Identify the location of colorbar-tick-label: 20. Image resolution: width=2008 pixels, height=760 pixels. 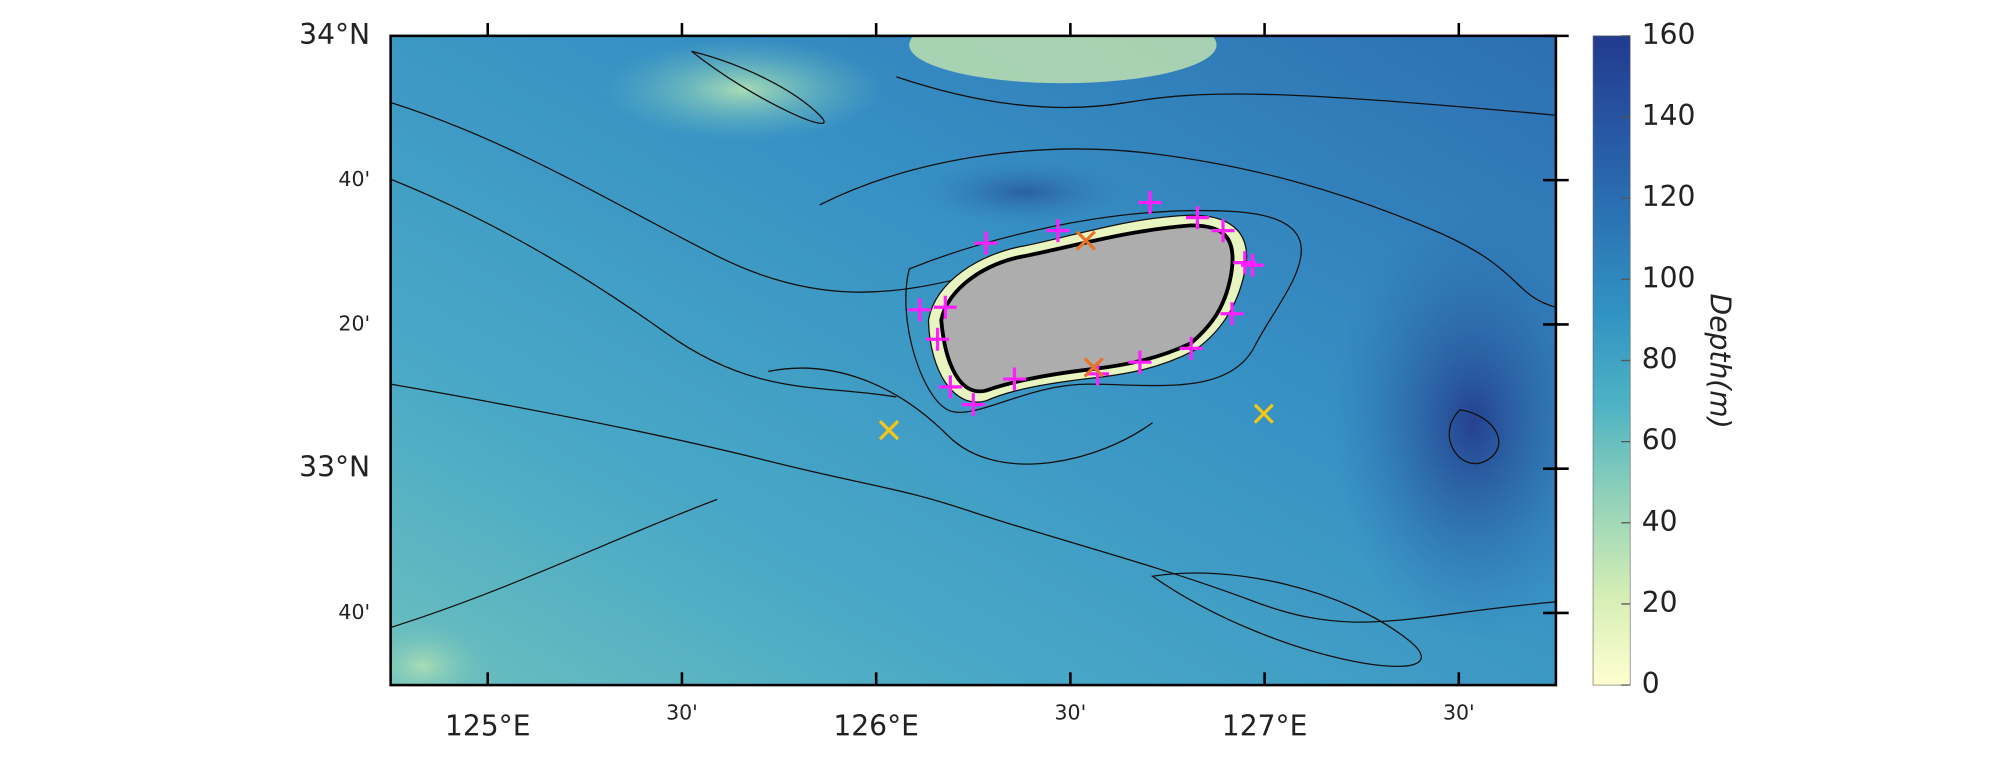
(1660, 602).